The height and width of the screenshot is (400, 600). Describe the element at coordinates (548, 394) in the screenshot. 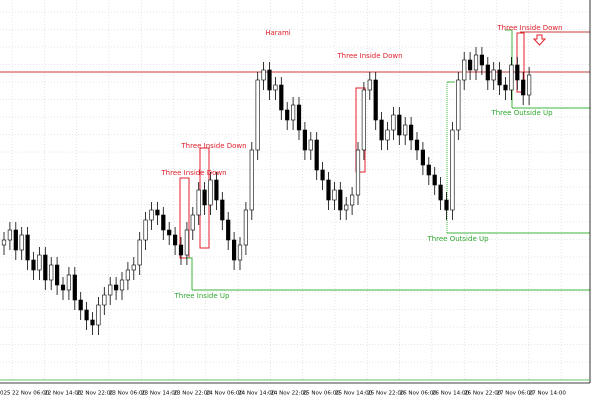

I see `x-tick-label: 27 Nov 14:00` at that location.